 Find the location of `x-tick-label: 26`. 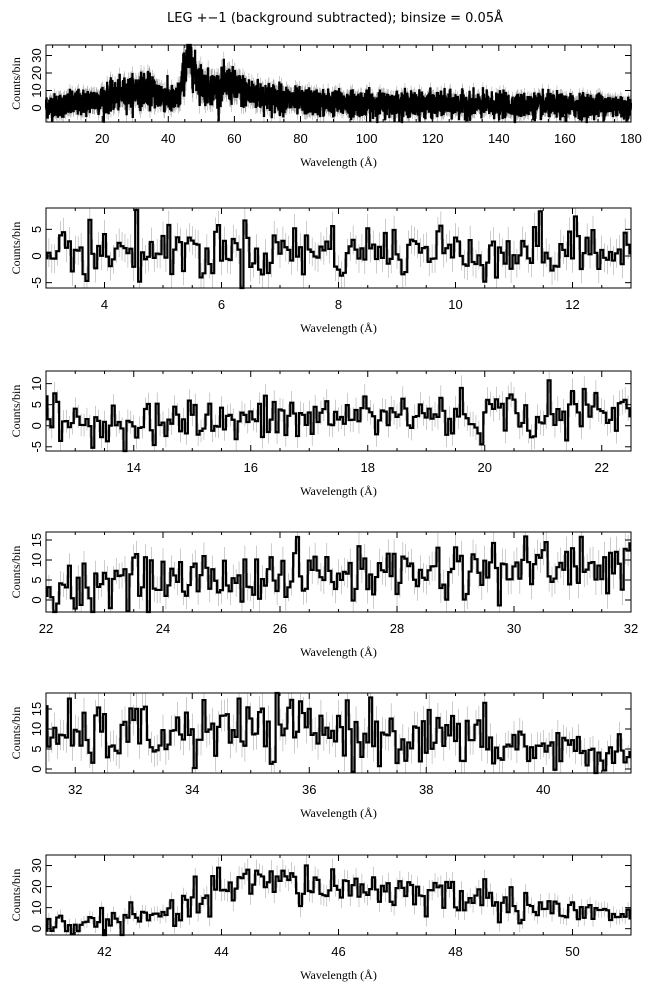

x-tick-label: 26 is located at coordinates (280, 628).